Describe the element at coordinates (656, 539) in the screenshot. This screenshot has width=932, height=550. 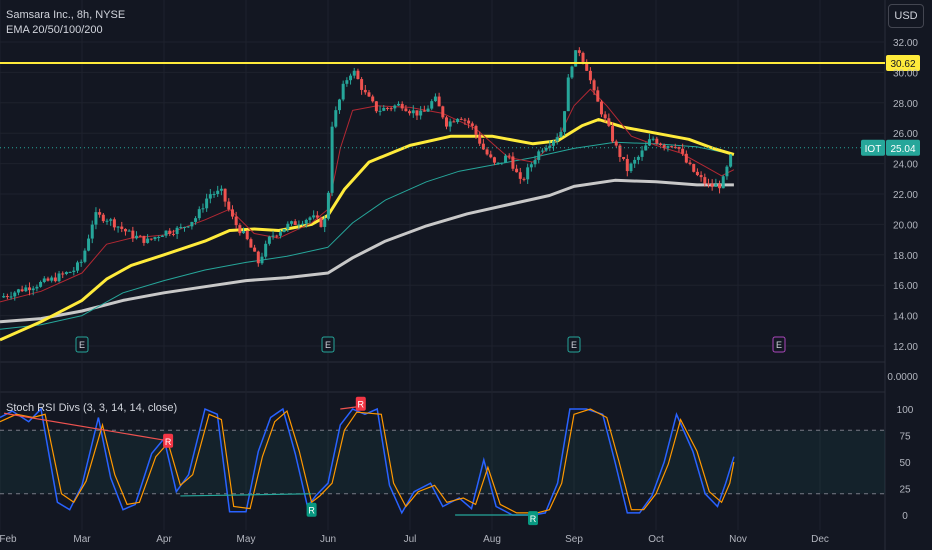
I see `month-tick-label: Oct` at that location.